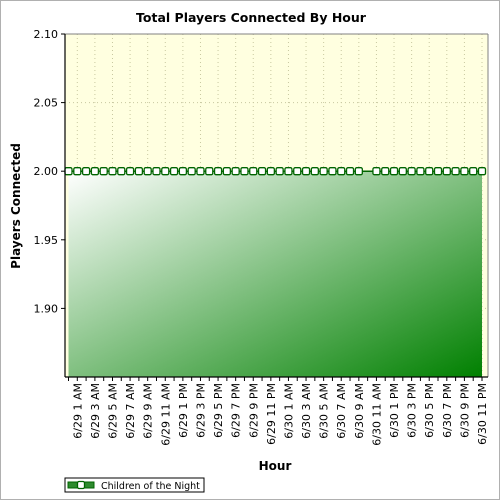 The image size is (500, 501). I want to click on x-tick-label: 6/30 3 PM, so click(412, 410).